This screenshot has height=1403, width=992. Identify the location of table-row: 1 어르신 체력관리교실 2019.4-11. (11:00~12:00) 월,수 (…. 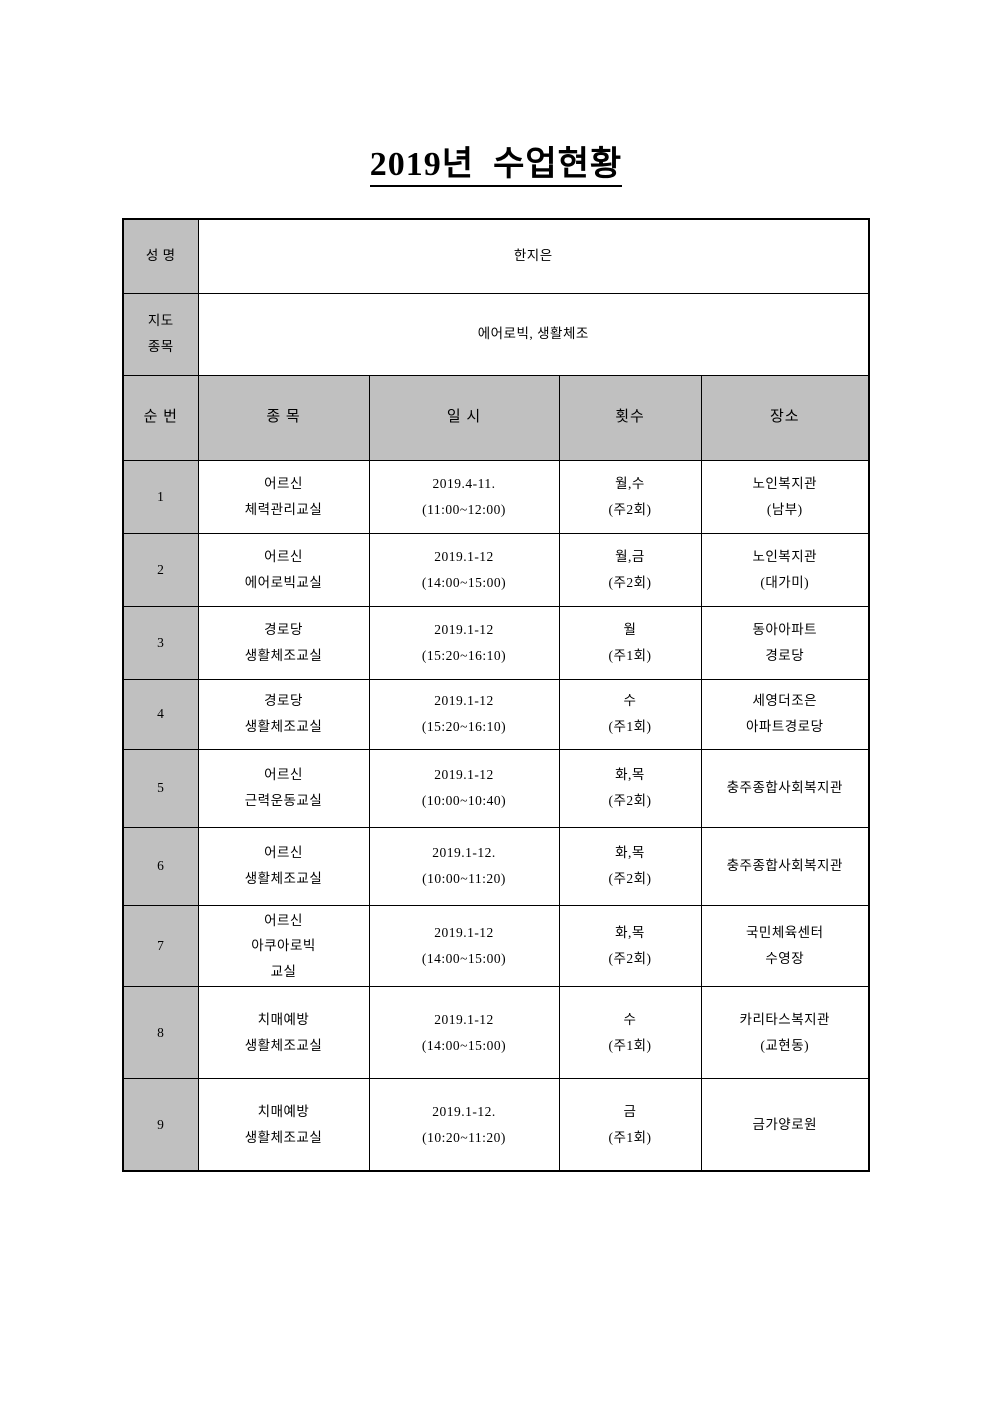
(496, 496).